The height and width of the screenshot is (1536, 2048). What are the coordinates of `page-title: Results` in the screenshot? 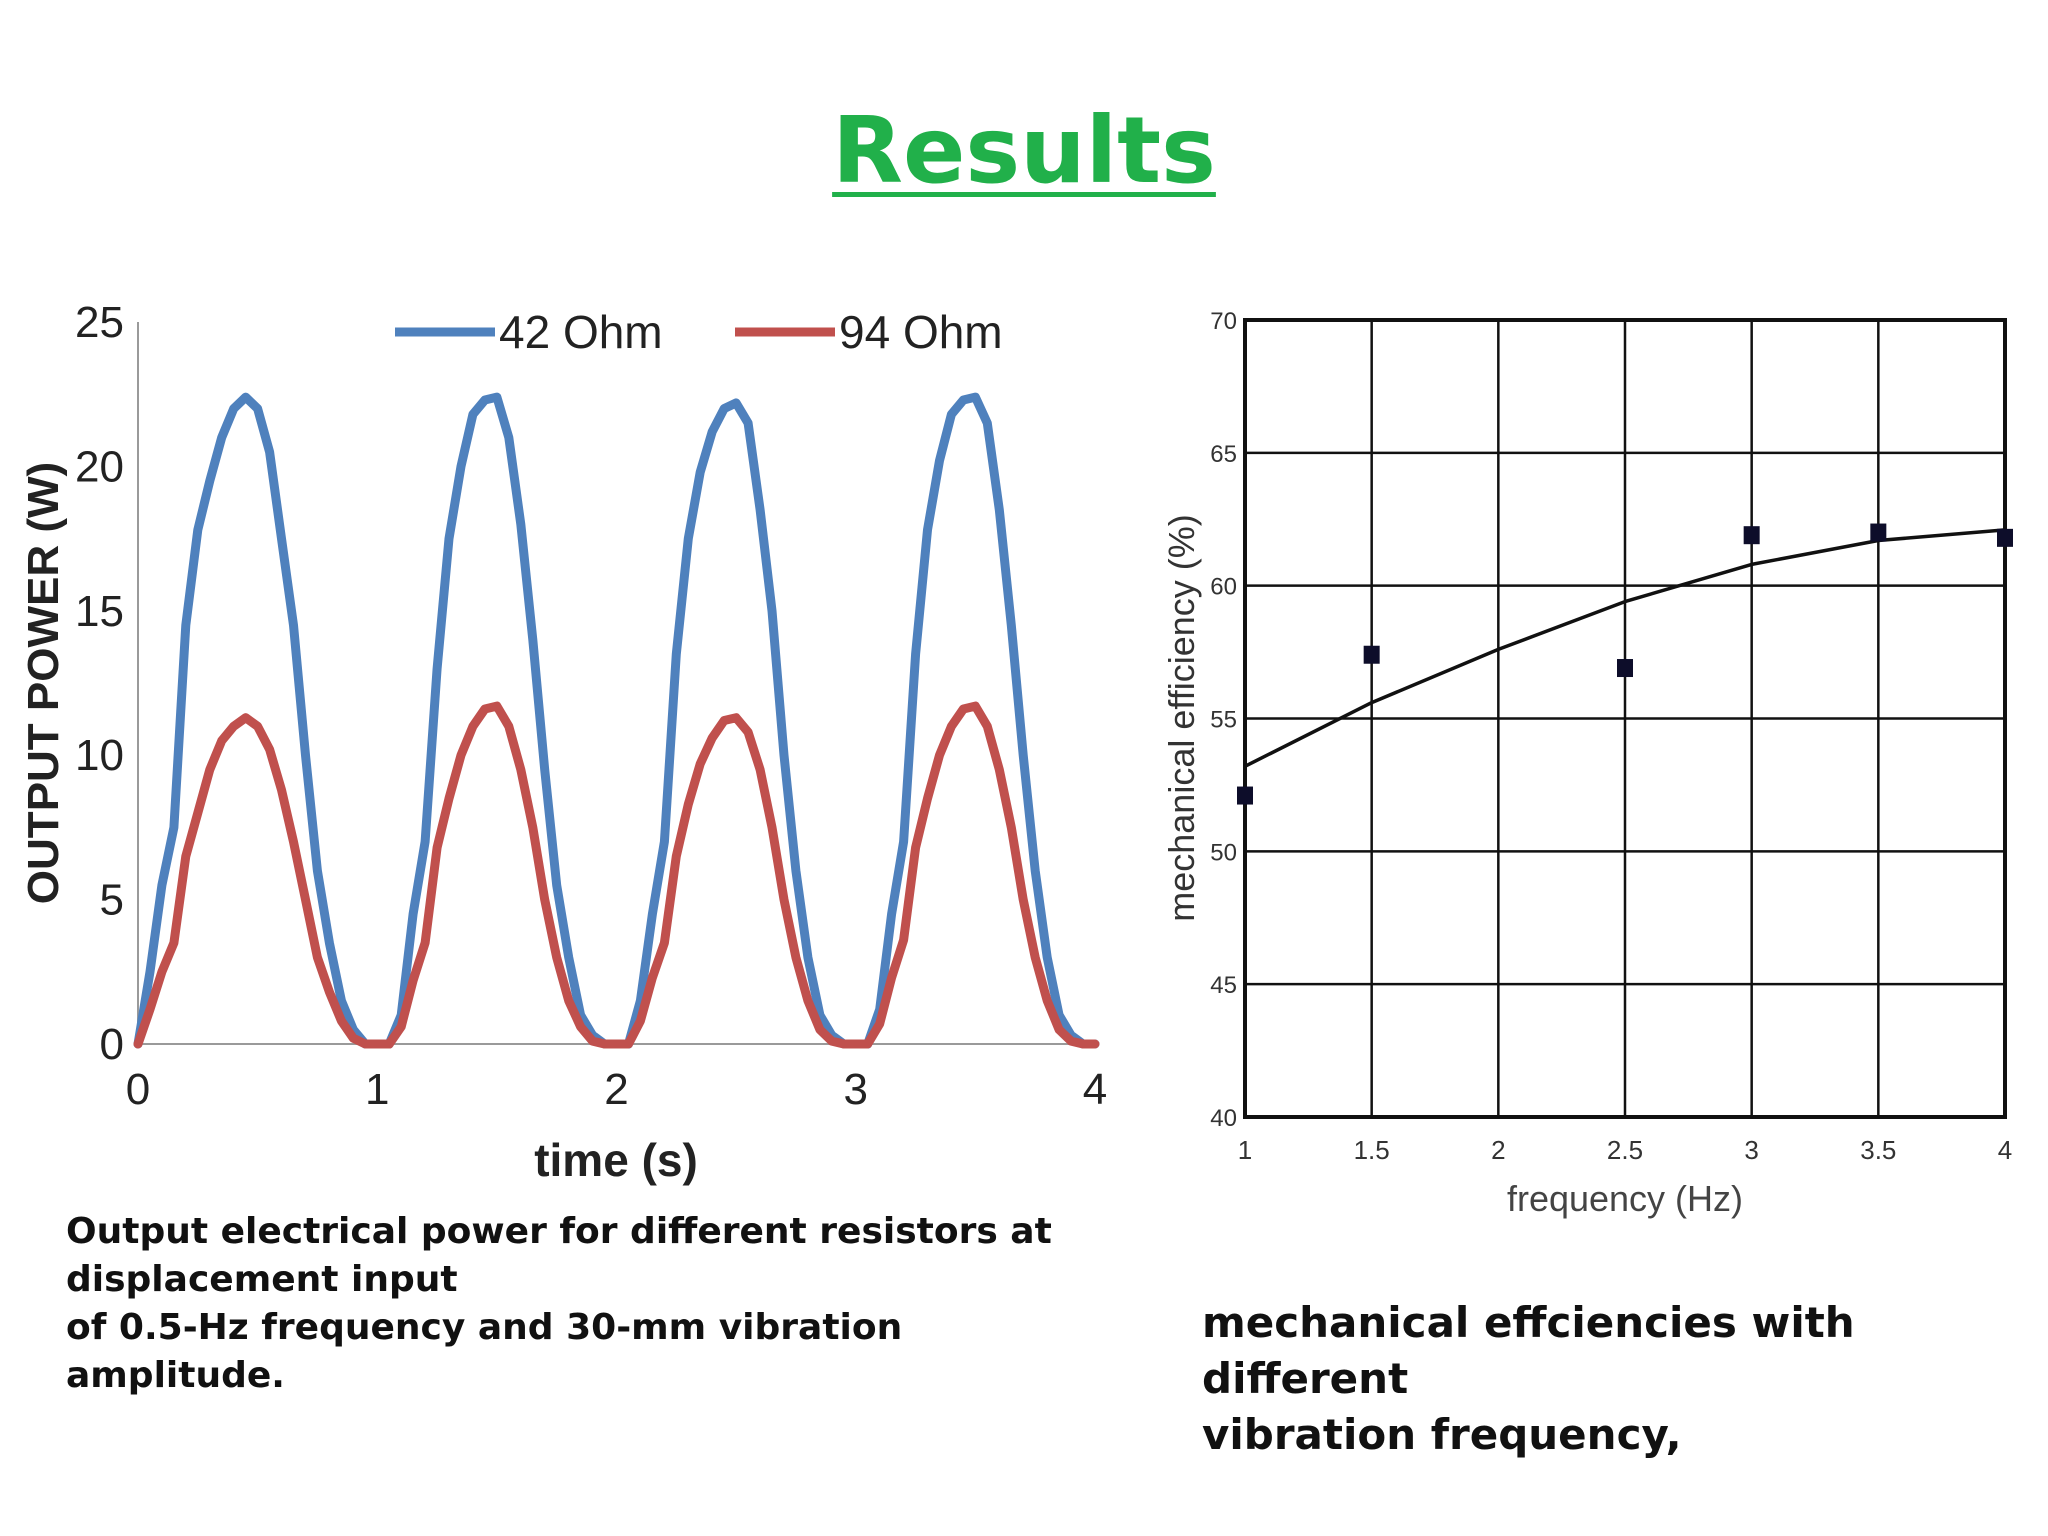 It's located at (1024, 150).